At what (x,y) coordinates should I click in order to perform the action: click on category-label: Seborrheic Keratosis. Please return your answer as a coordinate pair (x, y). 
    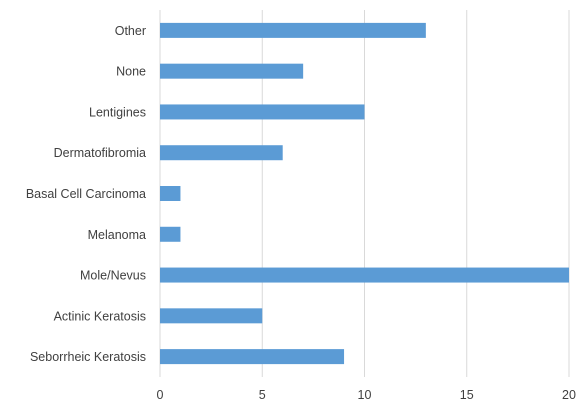
    Looking at the image, I should click on (88, 357).